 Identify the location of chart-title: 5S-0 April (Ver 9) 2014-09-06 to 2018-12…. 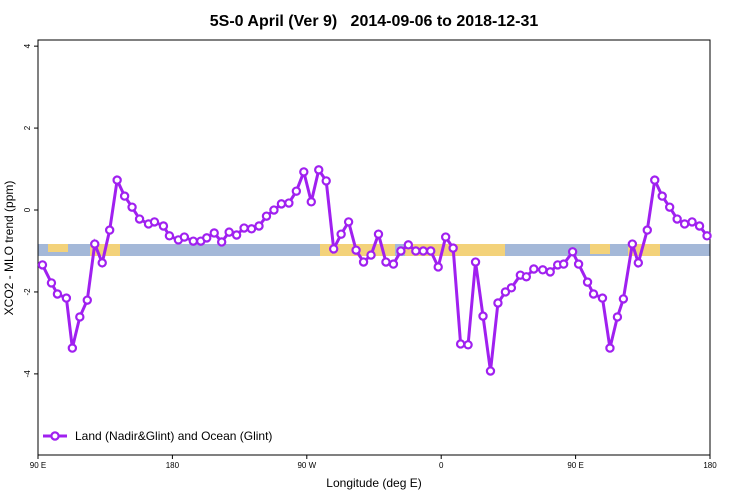
(374, 21).